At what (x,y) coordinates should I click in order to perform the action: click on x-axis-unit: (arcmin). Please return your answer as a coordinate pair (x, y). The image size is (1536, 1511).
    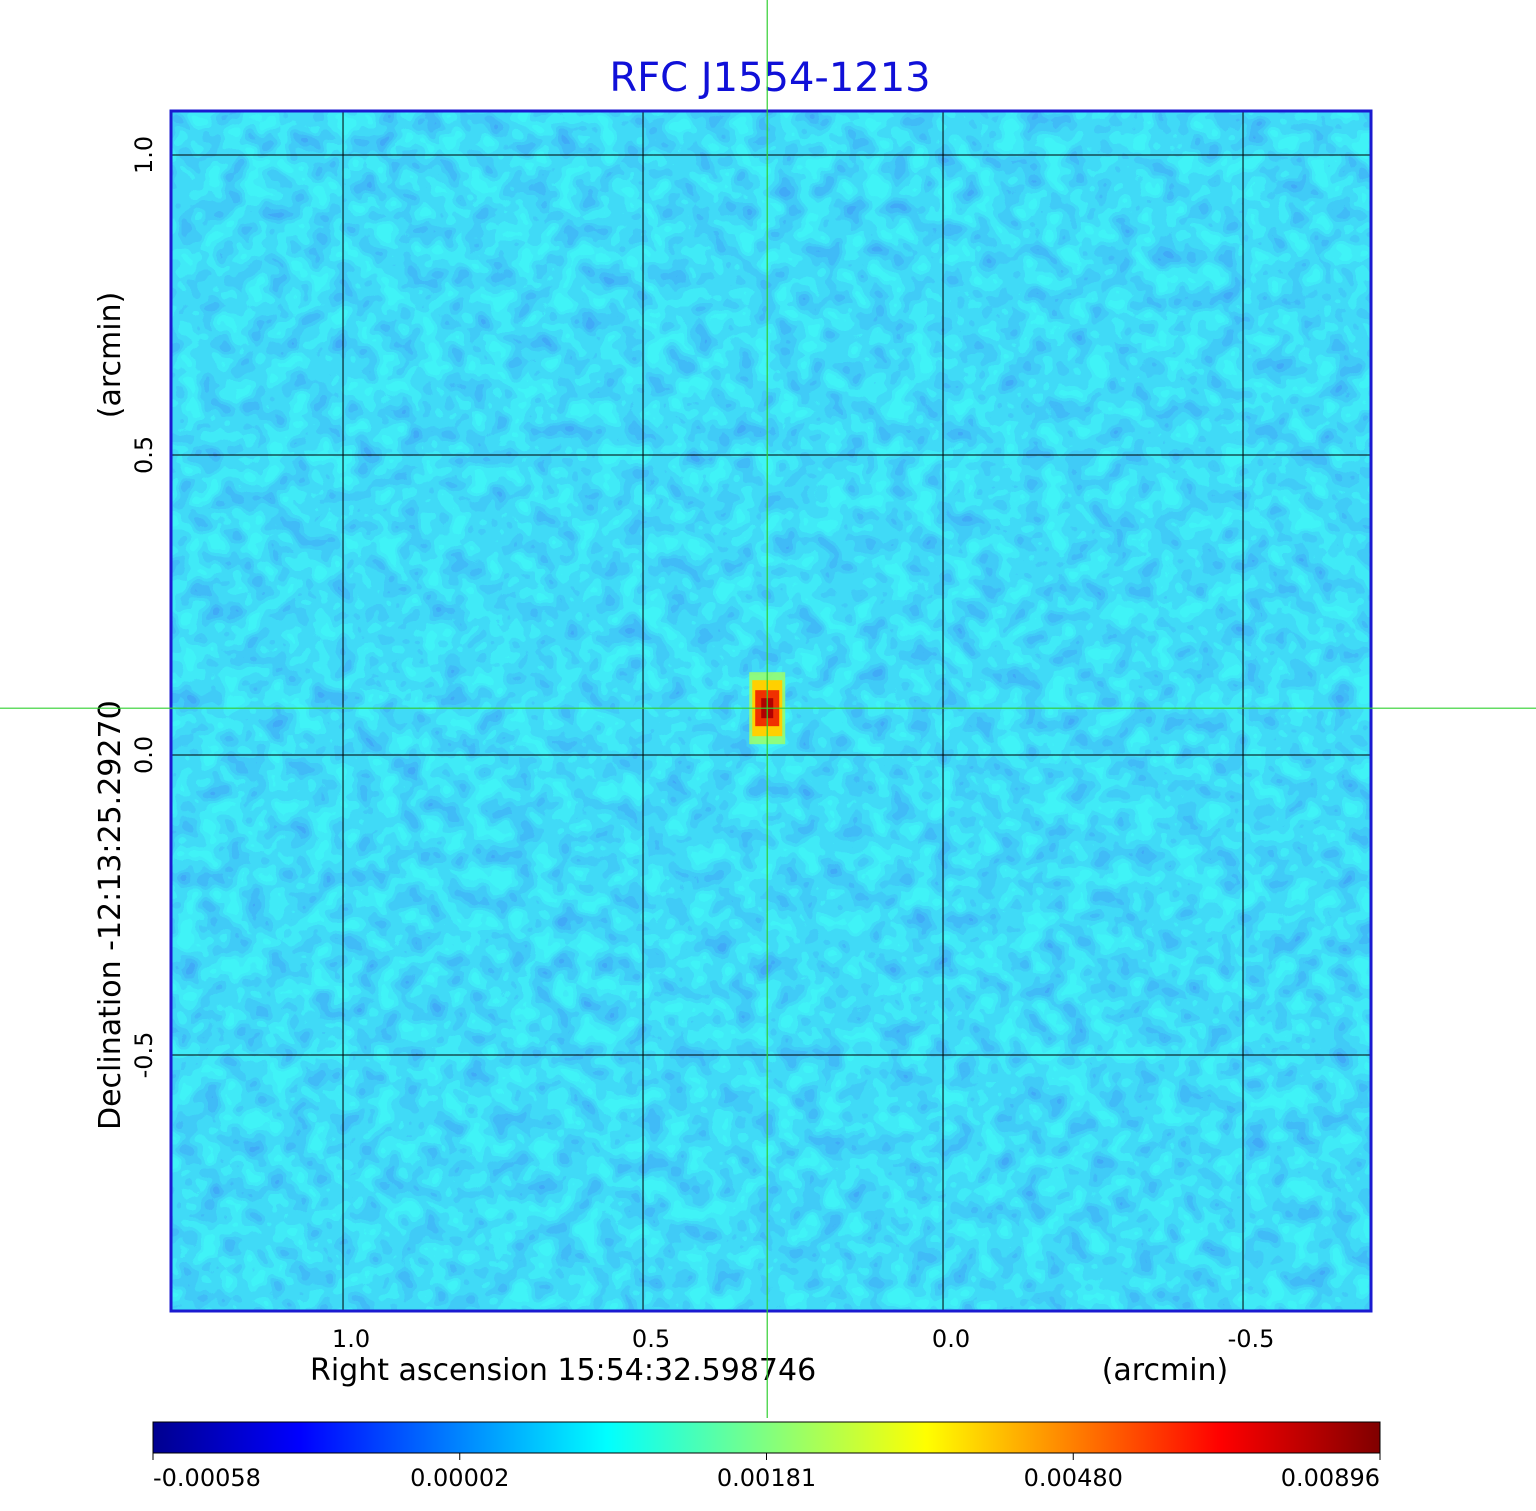
    Looking at the image, I should click on (1165, 1370).